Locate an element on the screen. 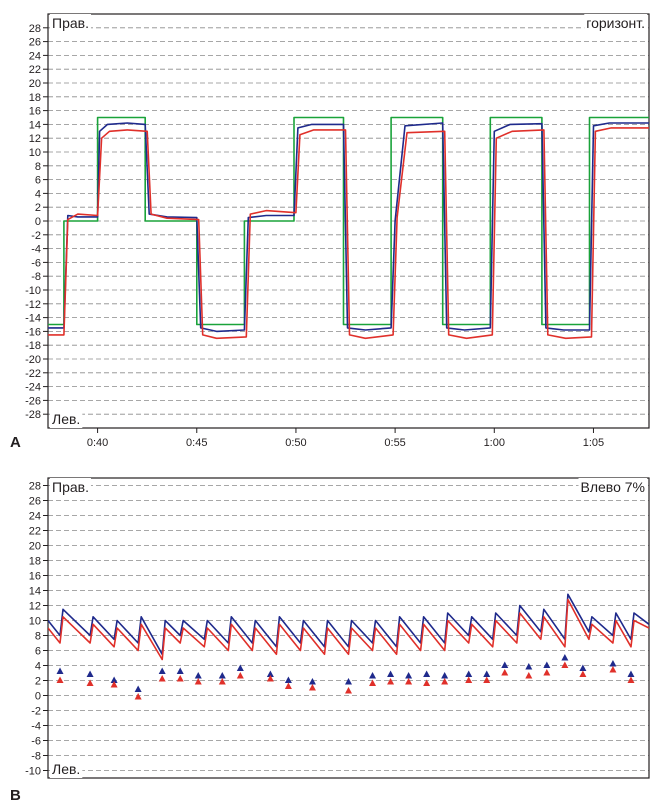 This screenshot has height=804, width=650. y-tick-label: 0 is located at coordinates (38, 222).